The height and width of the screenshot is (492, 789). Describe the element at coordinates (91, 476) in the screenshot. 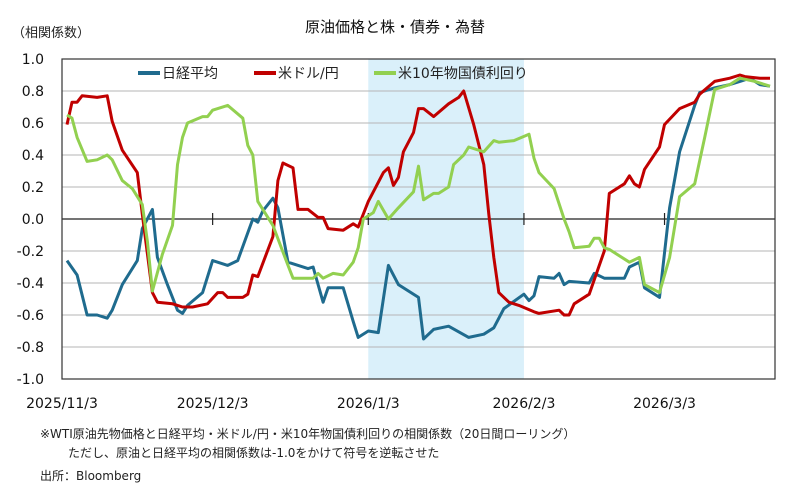

I see `source-note: 出所：Bloomberg` at that location.